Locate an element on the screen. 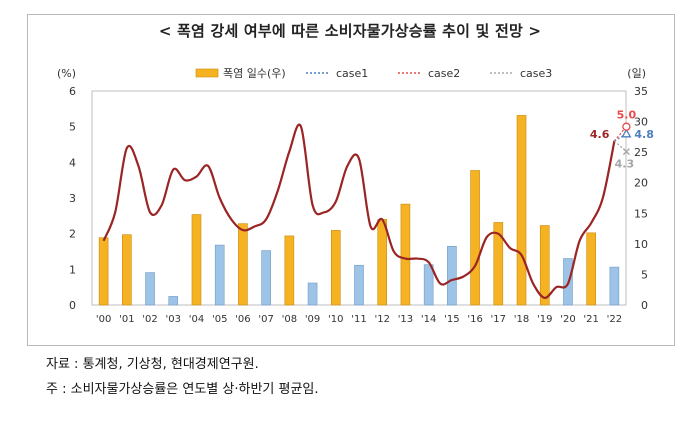 The height and width of the screenshot is (421, 700). x-tick-label: '15 is located at coordinates (451, 319).